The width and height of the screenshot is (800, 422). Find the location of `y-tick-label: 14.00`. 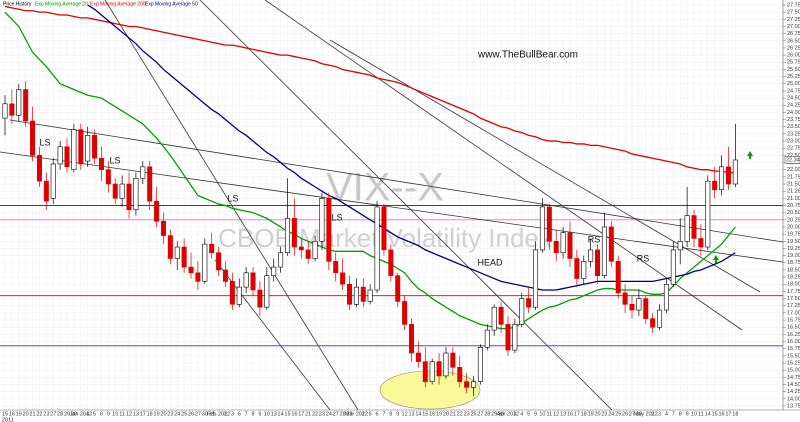

y-tick-label: 14.00 is located at coordinates (793, 399).